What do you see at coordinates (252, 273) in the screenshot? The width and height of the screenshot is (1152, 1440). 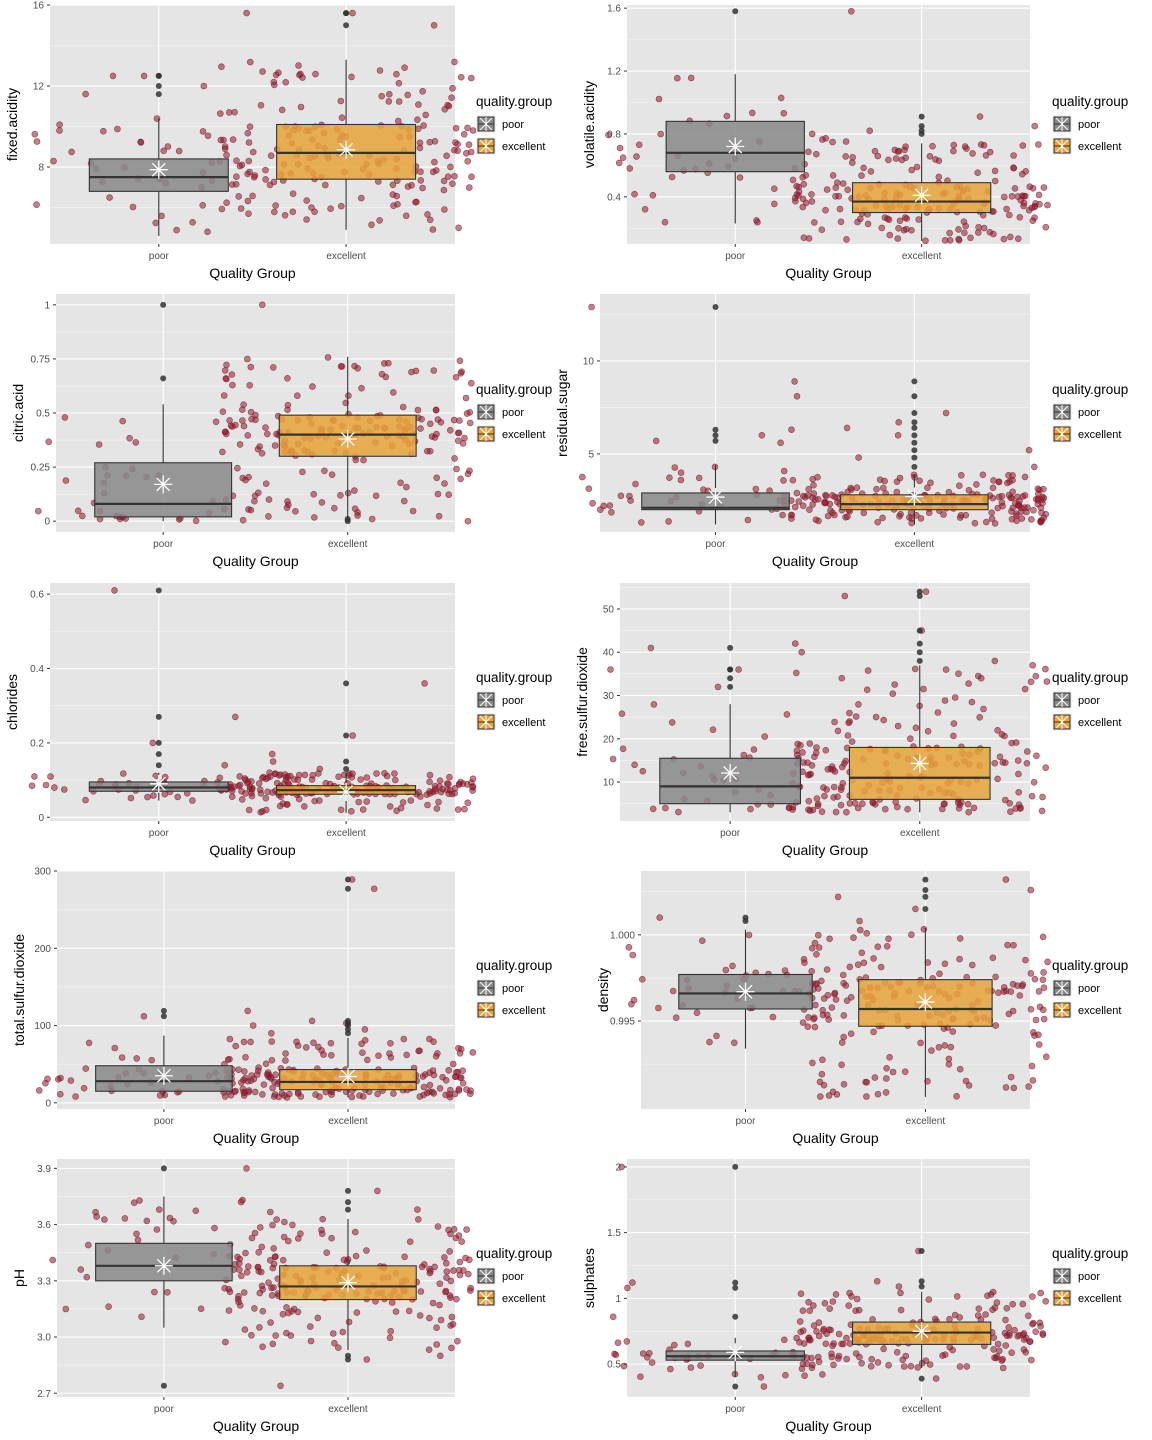 I see `x-axis-title: Quality Group` at bounding box center [252, 273].